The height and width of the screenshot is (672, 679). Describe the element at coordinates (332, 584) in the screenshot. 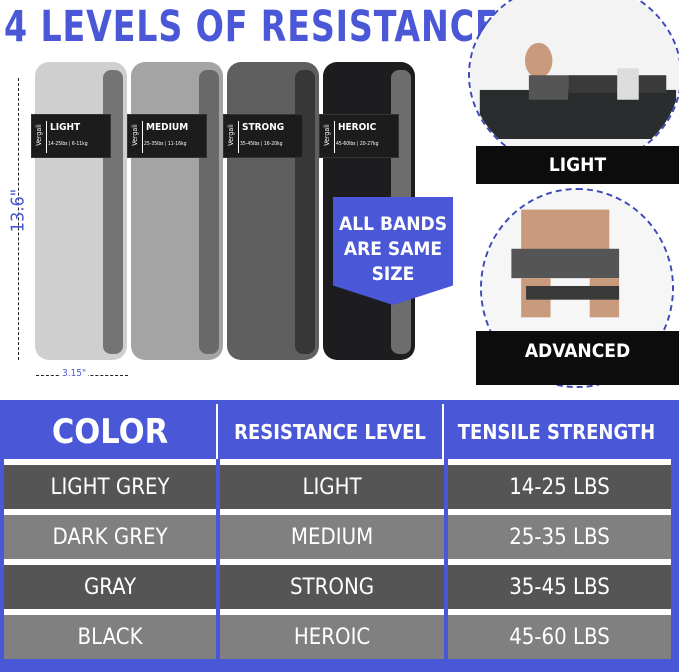

I see `table-cell: STRONG` at that location.